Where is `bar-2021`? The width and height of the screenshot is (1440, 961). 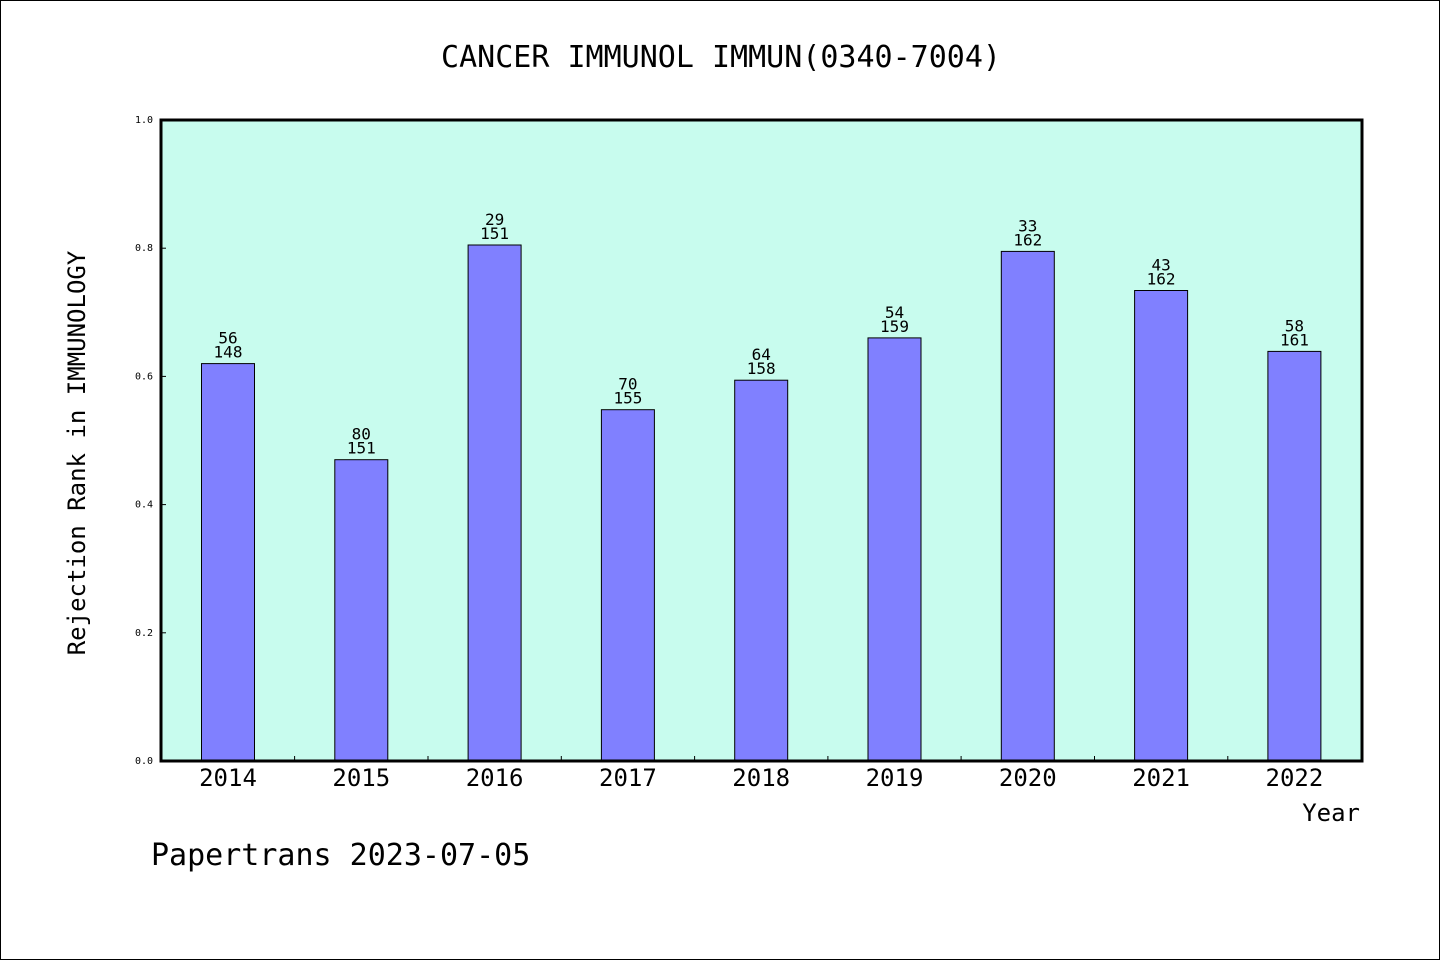 bar-2021 is located at coordinates (1161, 526).